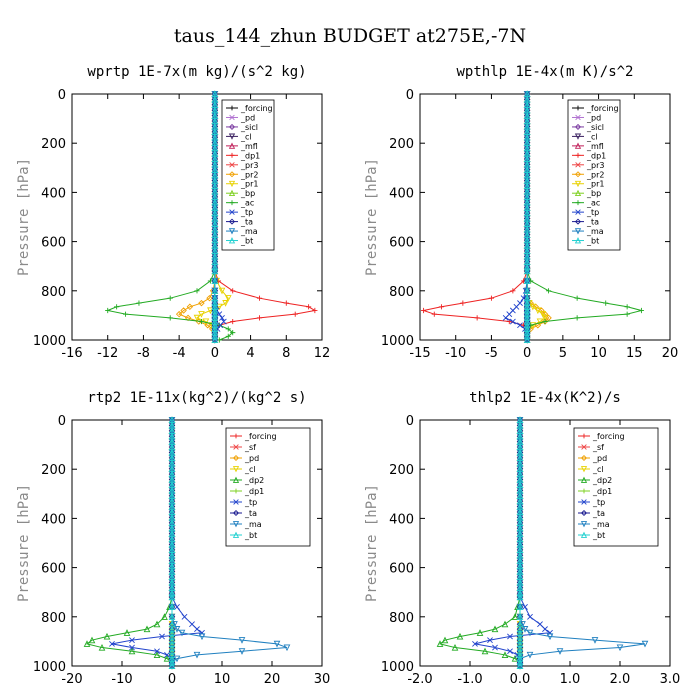 The height and width of the screenshot is (700, 700). I want to click on x-tick-label: -8, so click(143, 353).